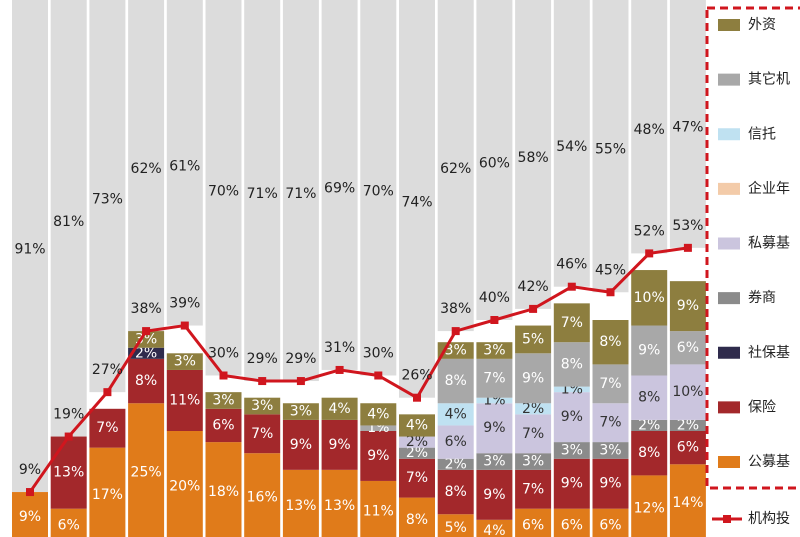 This screenshot has width=800, height=537. What do you see at coordinates (107, 495) in the screenshot?
I see `segment-label: 17%` at bounding box center [107, 495].